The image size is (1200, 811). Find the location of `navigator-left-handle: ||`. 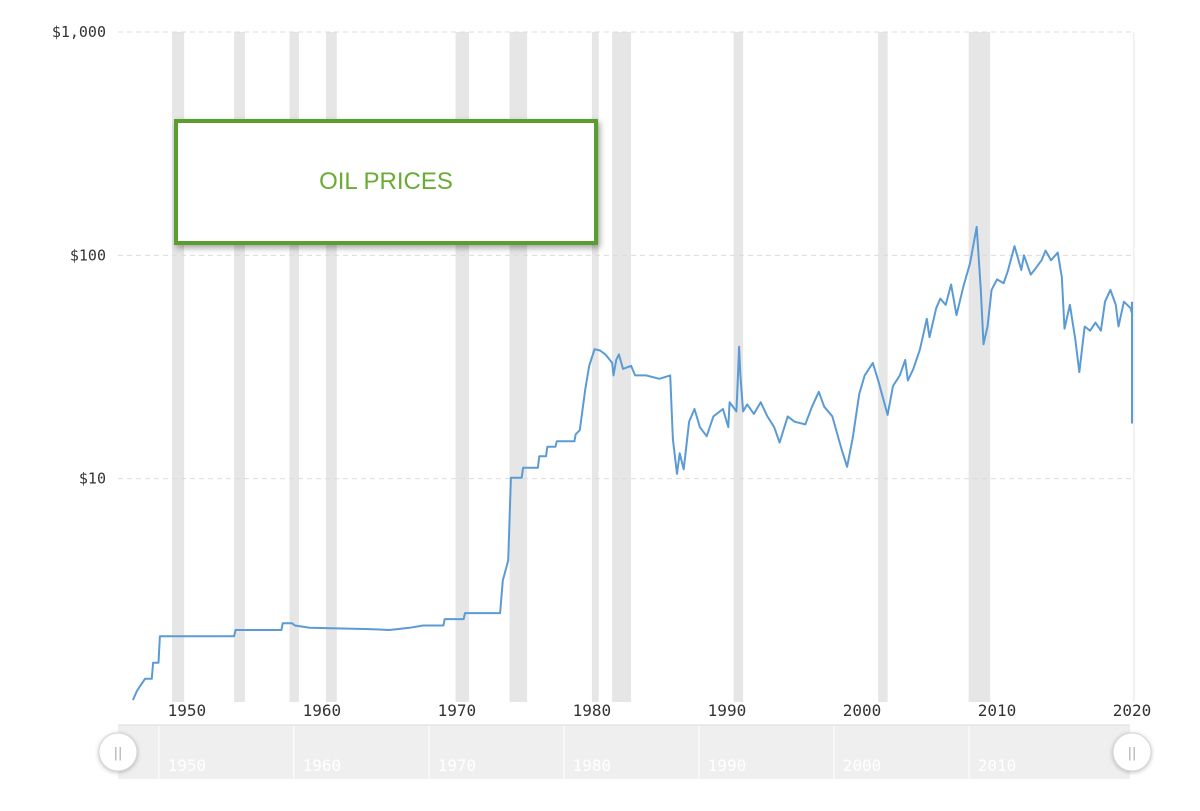

navigator-left-handle: || is located at coordinates (118, 752).